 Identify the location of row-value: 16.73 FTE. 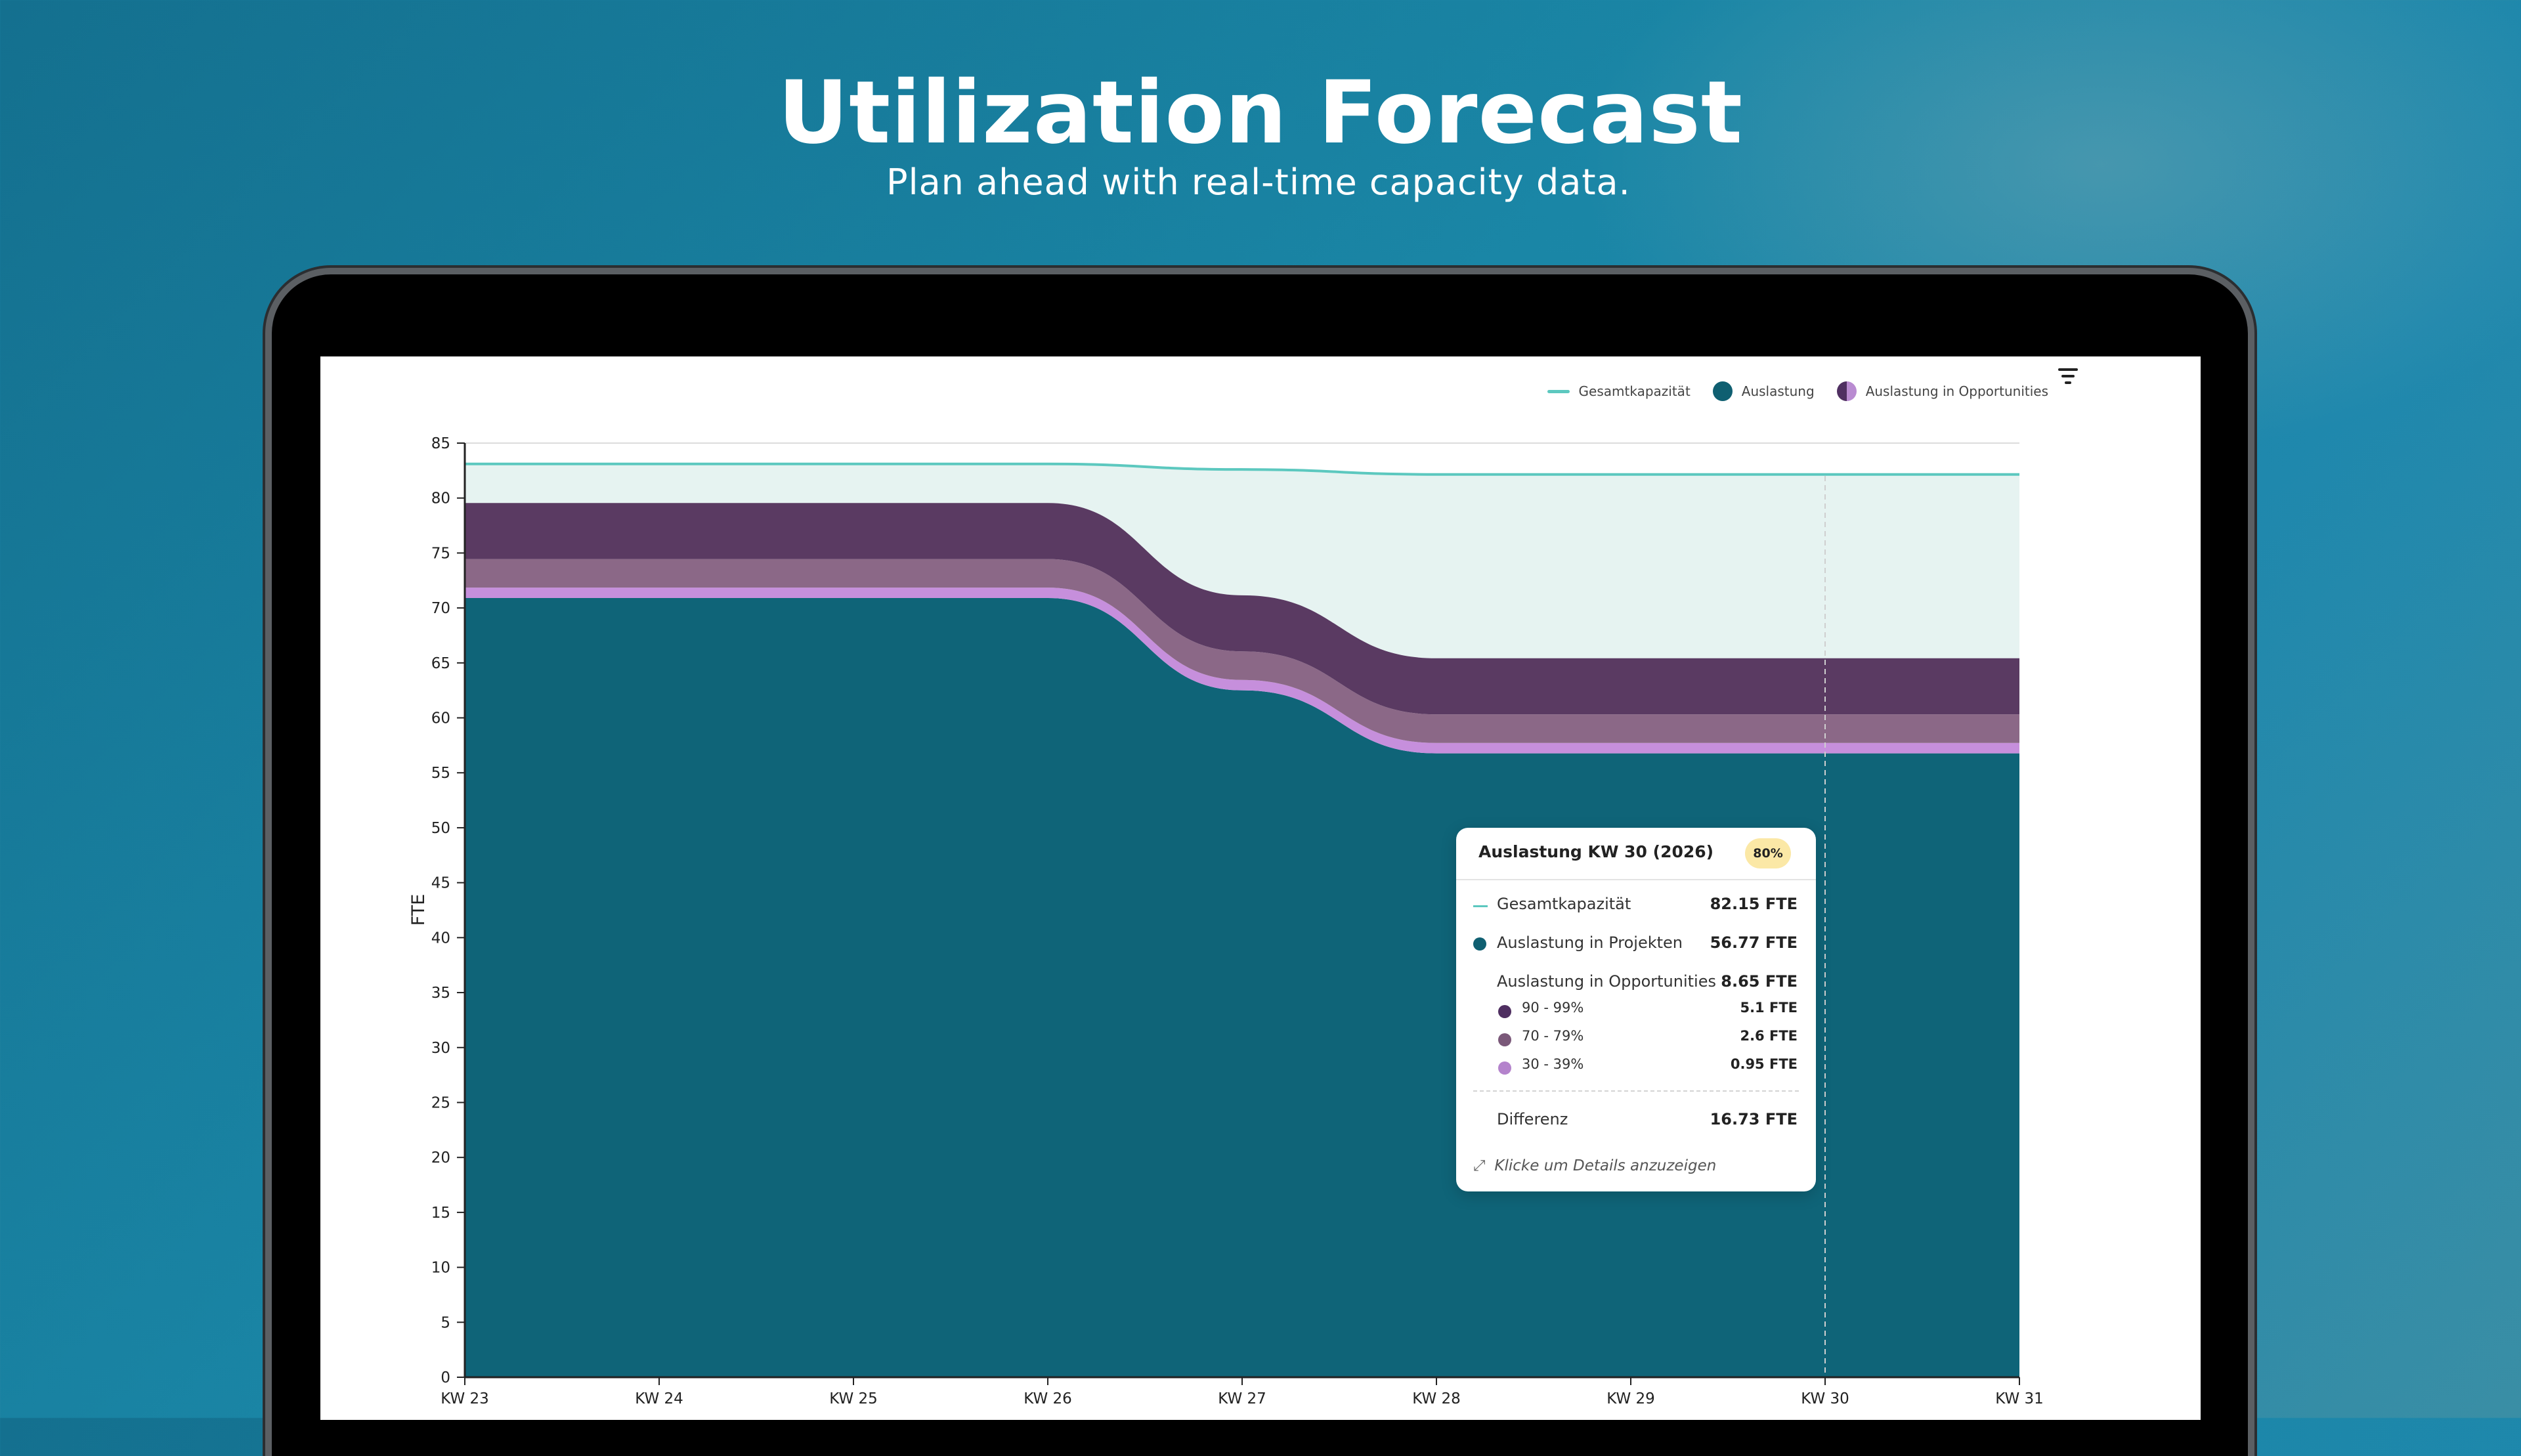
(1754, 1119).